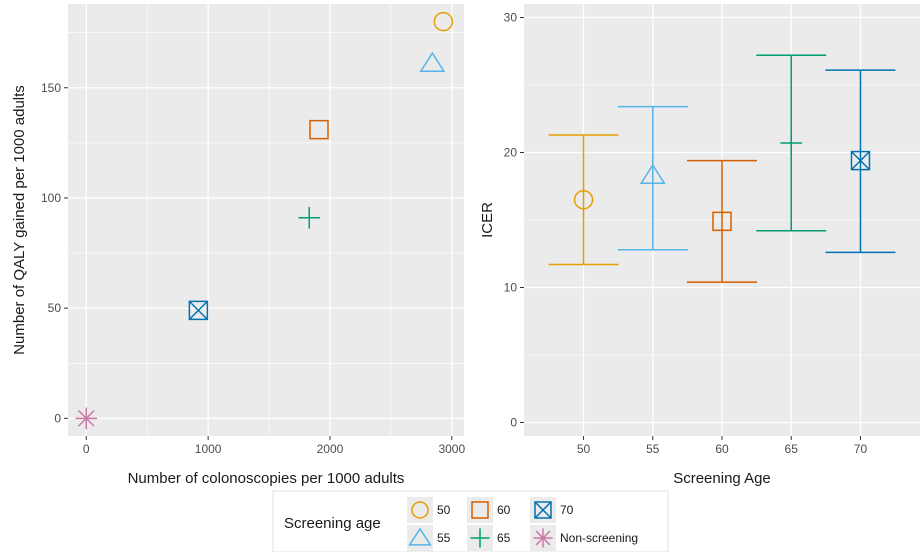  What do you see at coordinates (511, 153) in the screenshot?
I see `y-tick-label: 20` at bounding box center [511, 153].